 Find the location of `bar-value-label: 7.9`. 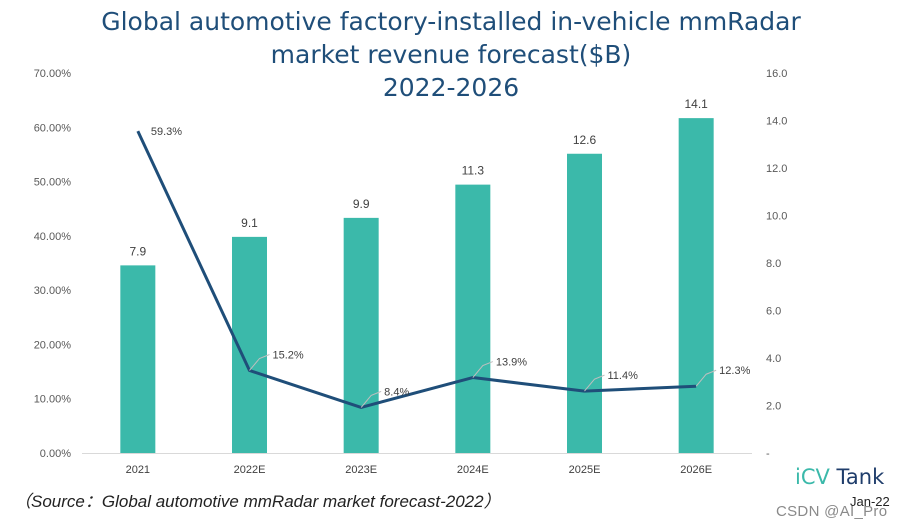

bar-value-label: 7.9 is located at coordinates (137, 251).